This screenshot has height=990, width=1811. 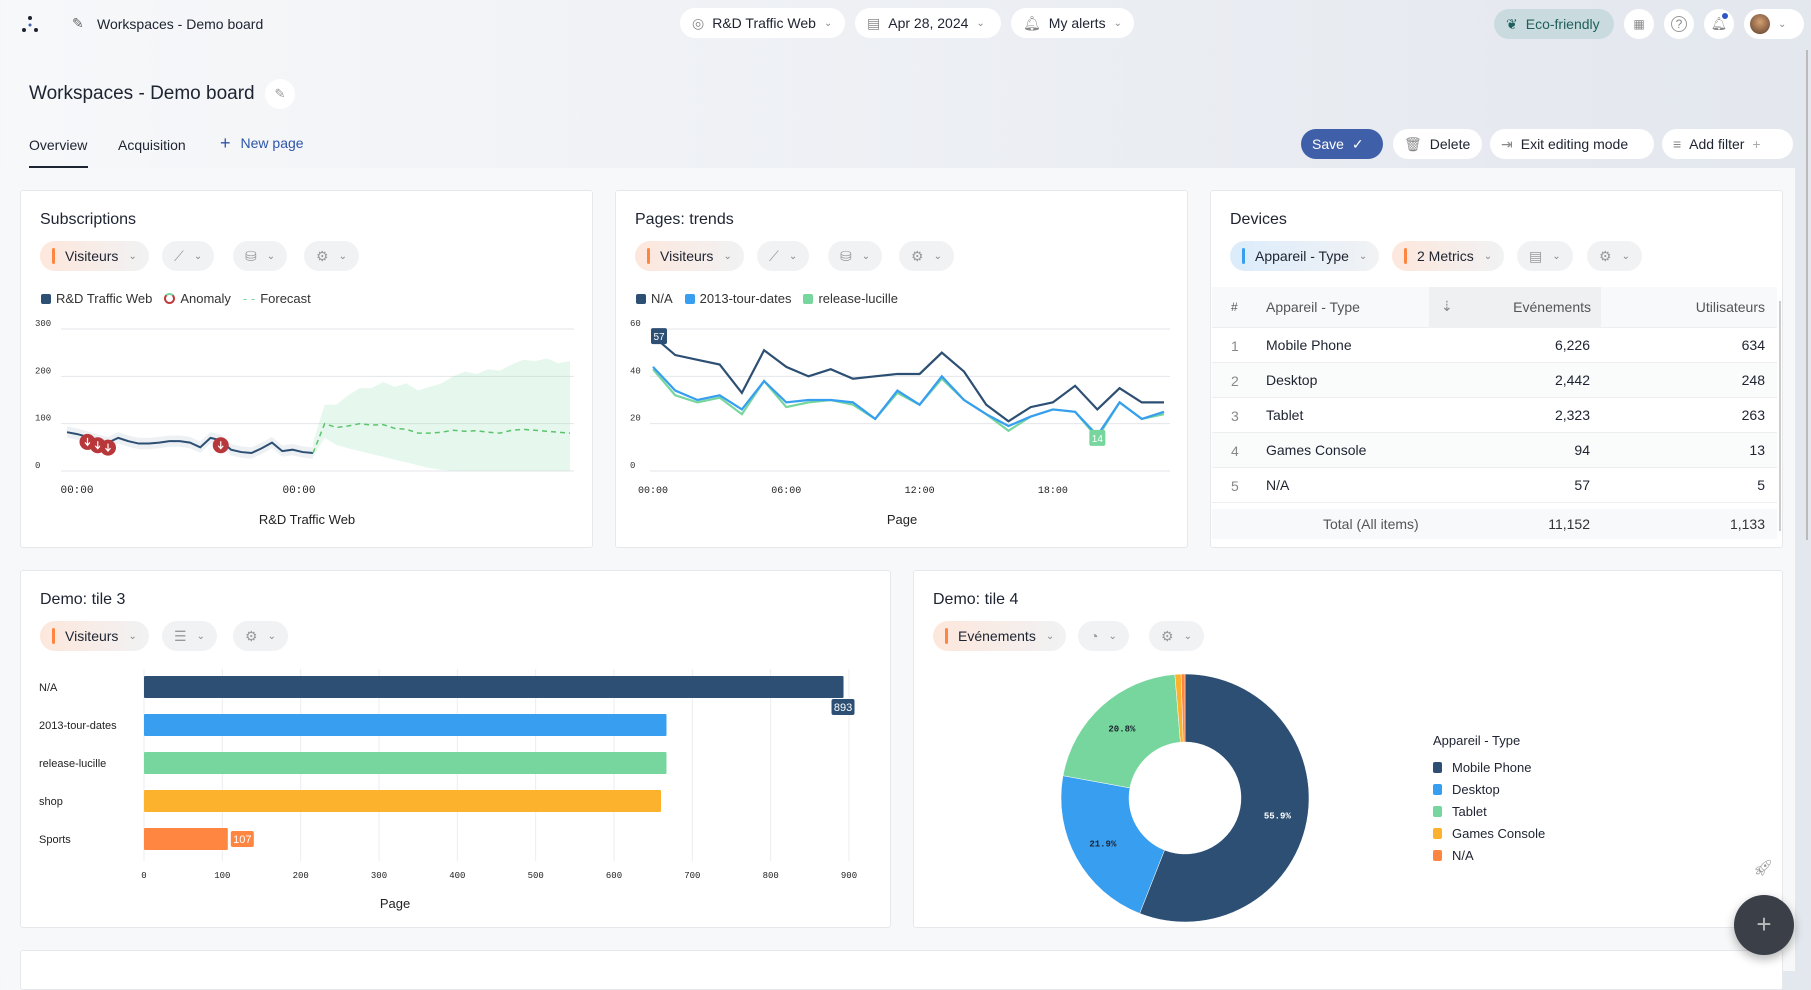 I want to click on legend-item: Desktop, so click(x=1489, y=789).